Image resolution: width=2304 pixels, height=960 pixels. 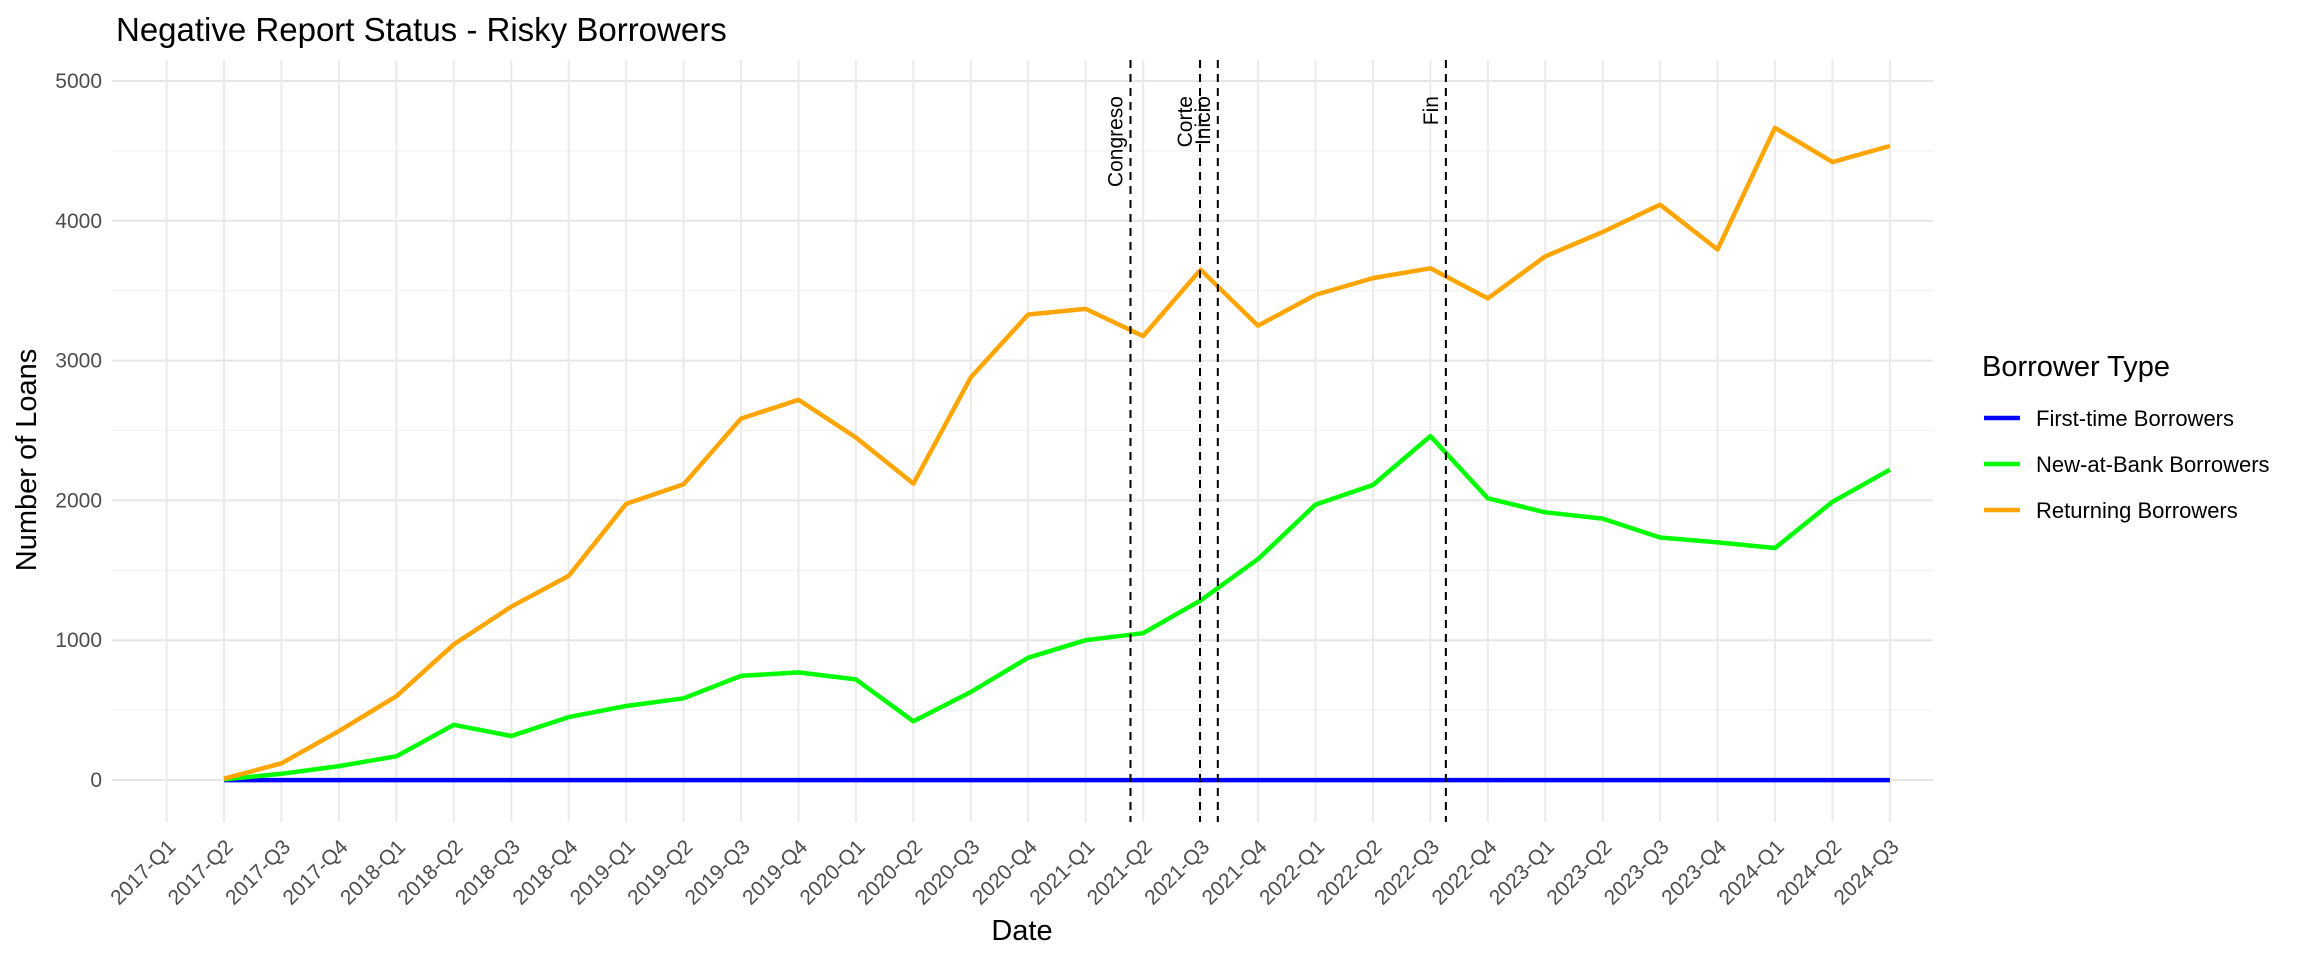 What do you see at coordinates (1431, 110) in the screenshot?
I see `vline-label: Fin` at bounding box center [1431, 110].